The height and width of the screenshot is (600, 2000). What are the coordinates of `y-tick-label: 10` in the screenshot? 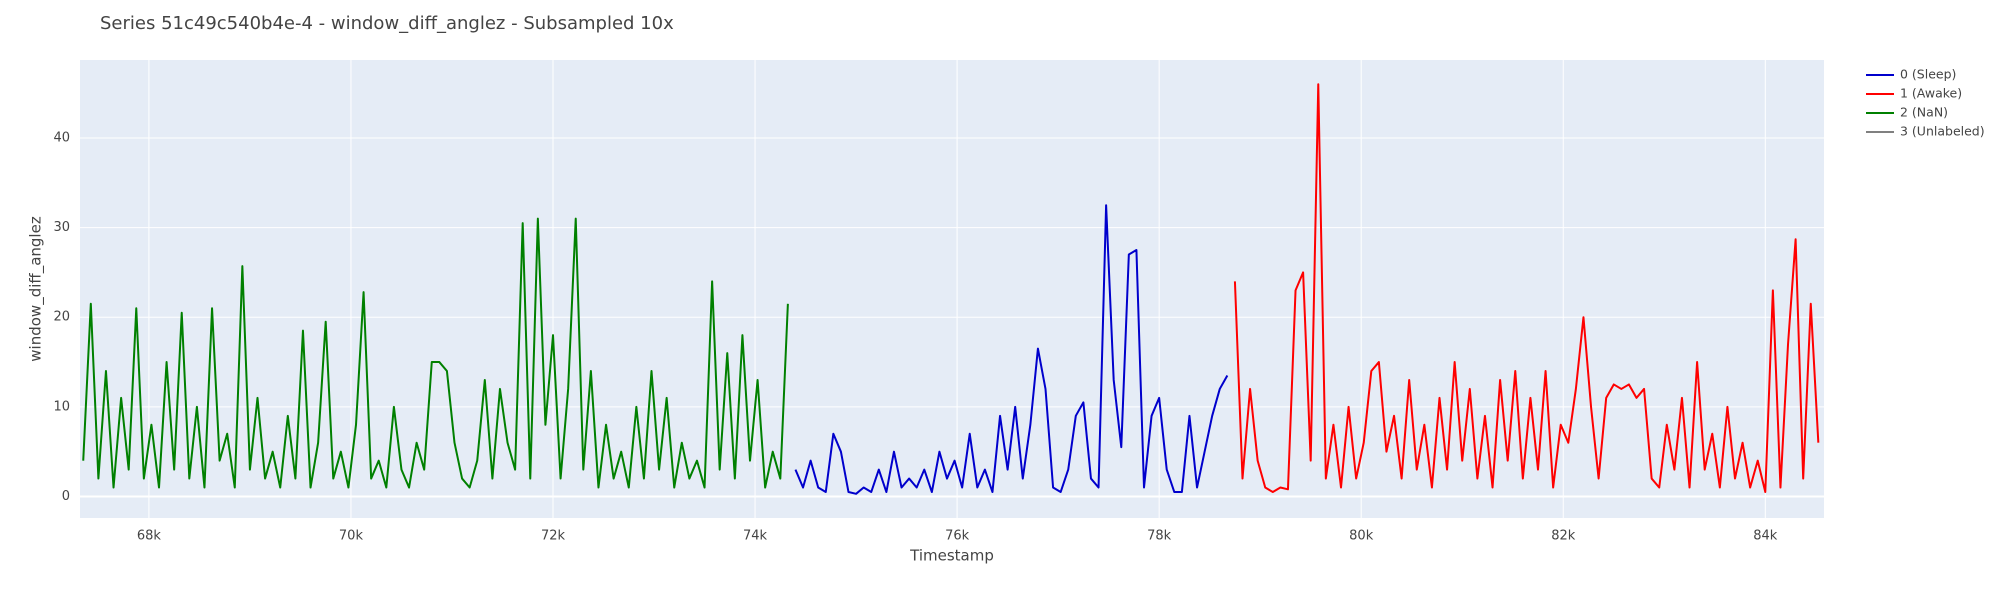 It's located at (61, 406).